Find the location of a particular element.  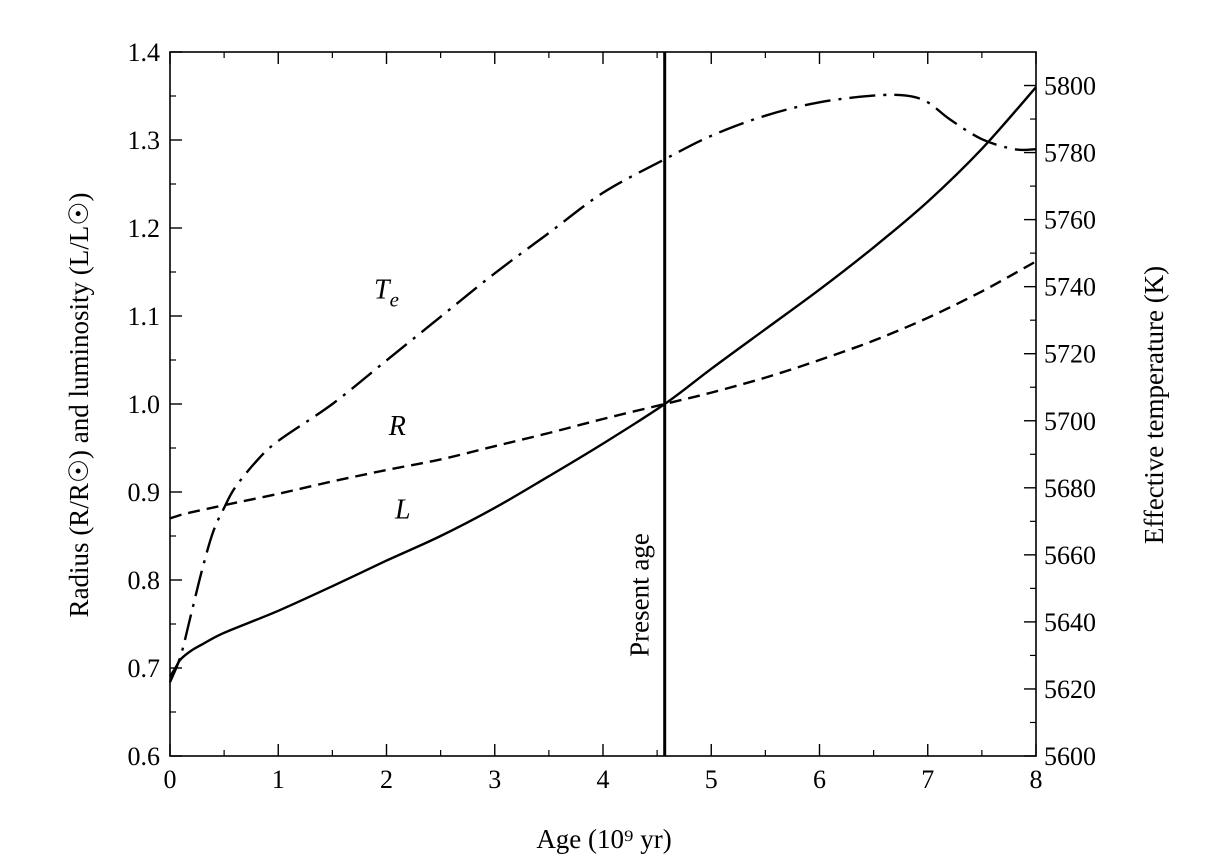

x-tick-label: 5 is located at coordinates (711, 779).